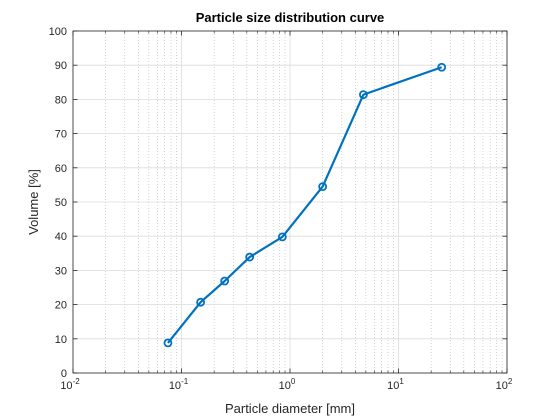 The image size is (560, 420). Describe the element at coordinates (58, 32) in the screenshot. I see `y-tick-label: 100` at that location.